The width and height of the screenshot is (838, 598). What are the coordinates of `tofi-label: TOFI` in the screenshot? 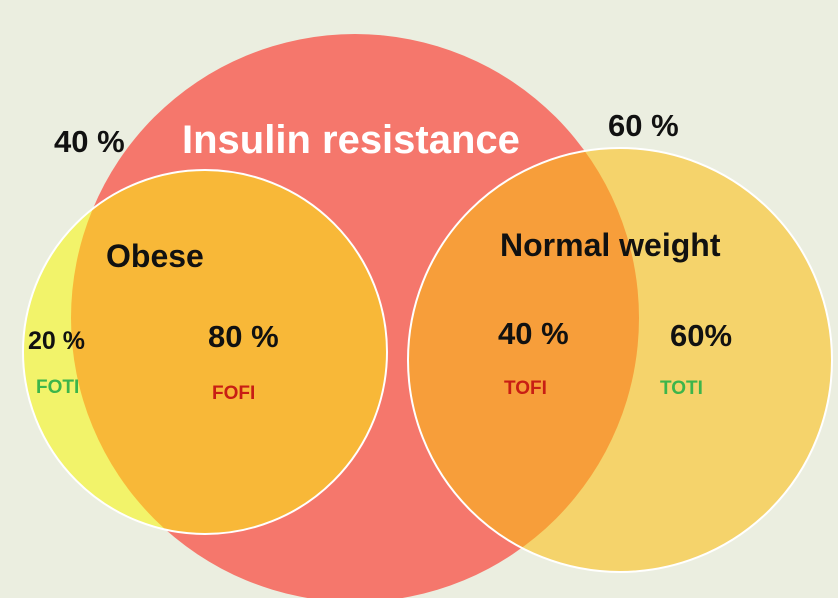 It's located at (525, 388).